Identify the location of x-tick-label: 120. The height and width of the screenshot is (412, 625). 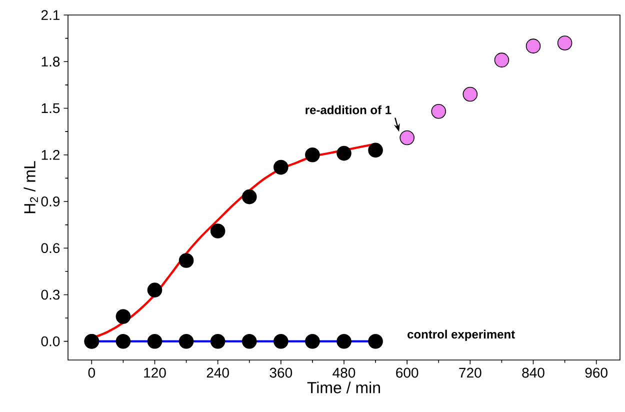
(155, 373).